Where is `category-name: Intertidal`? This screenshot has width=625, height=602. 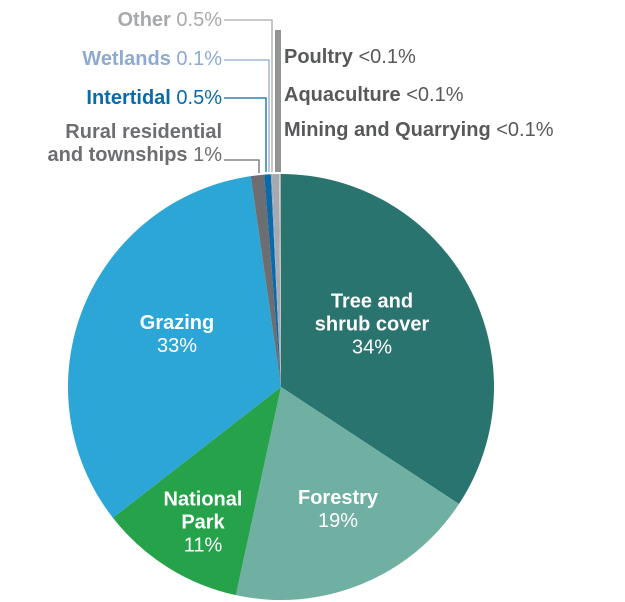
category-name: Intertidal is located at coordinates (128, 98).